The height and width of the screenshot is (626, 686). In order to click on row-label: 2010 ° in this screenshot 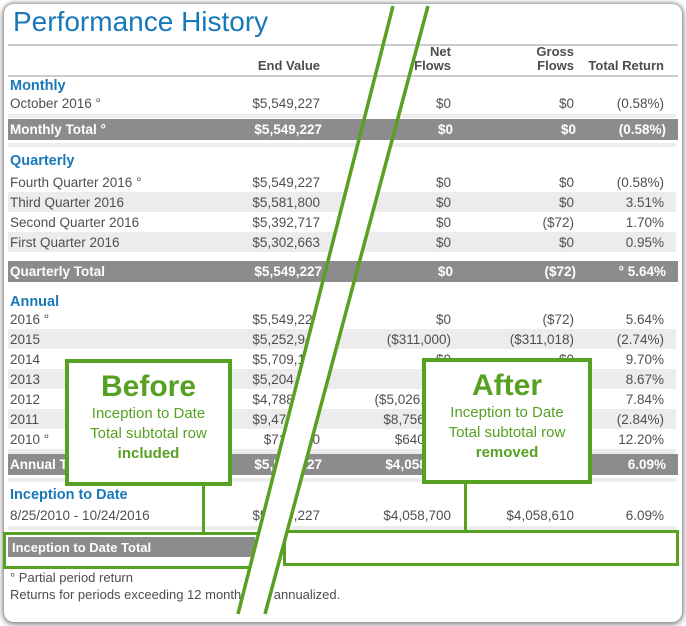, I will do `click(30, 439)`.